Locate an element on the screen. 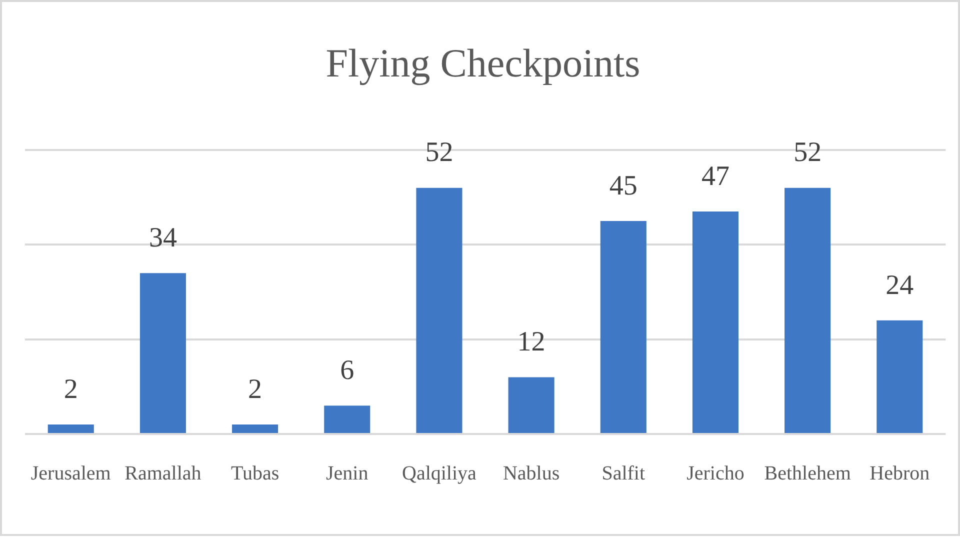 This screenshot has width=960, height=540. x-tick-label: Jericho is located at coordinates (715, 473).